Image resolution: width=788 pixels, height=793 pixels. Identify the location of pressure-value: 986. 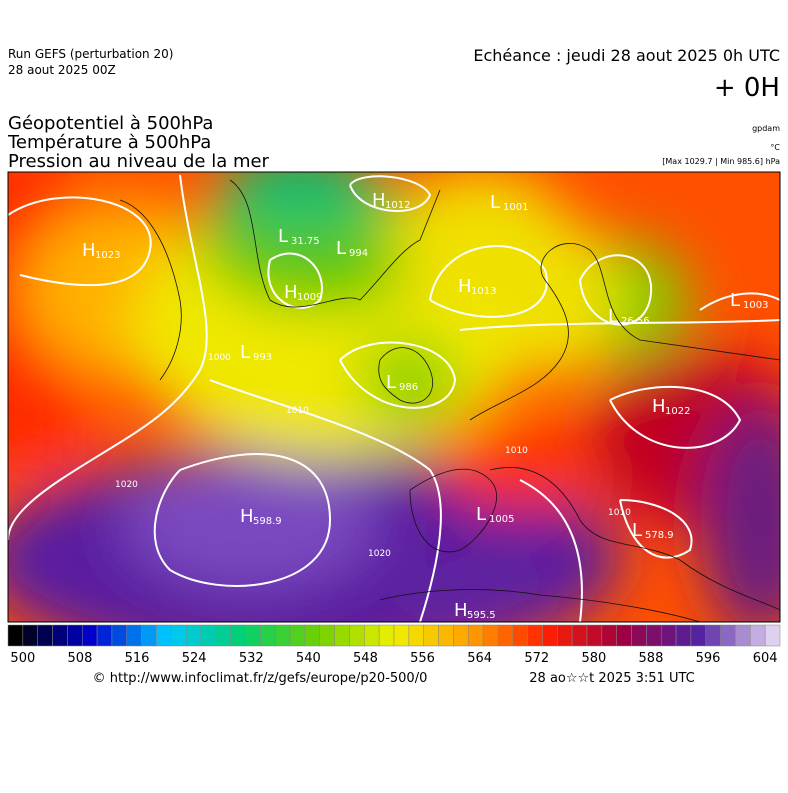
(408, 387).